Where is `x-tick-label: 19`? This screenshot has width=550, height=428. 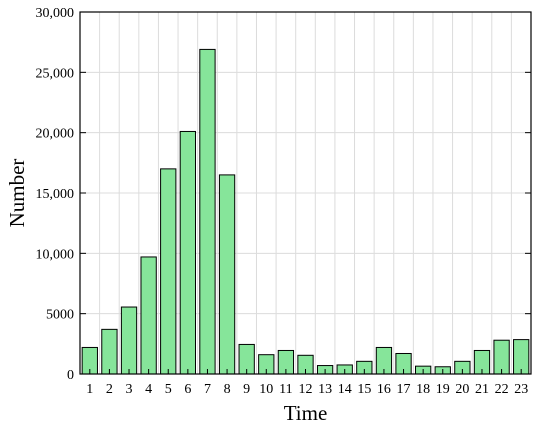 x-tick-label: 19 is located at coordinates (443, 389).